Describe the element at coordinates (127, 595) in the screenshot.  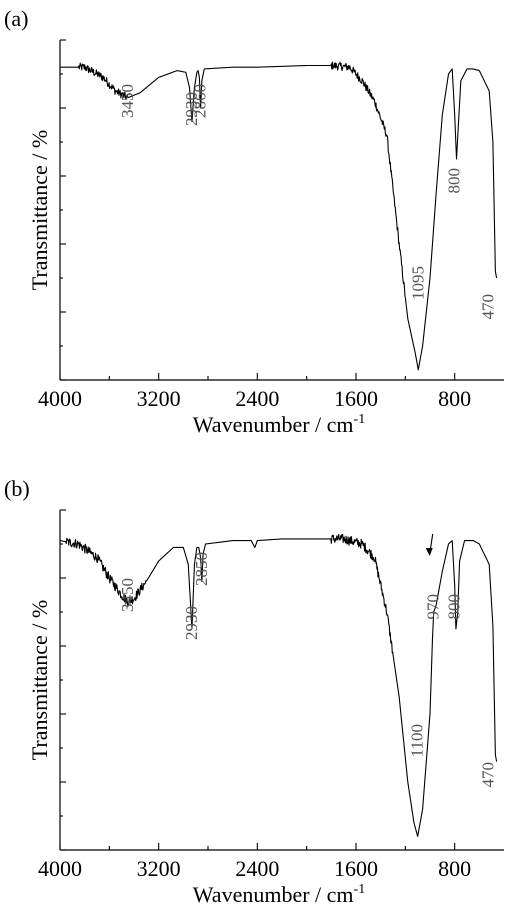
I see `peak-label-b-3450: 3450` at that location.